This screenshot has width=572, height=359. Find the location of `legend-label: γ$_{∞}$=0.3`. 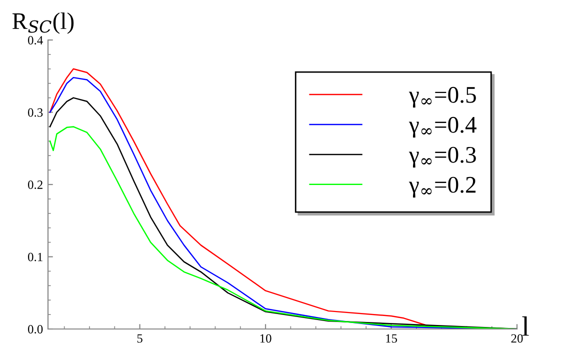

legend-label: γ$_{∞}$=0.3 is located at coordinates (442, 157).